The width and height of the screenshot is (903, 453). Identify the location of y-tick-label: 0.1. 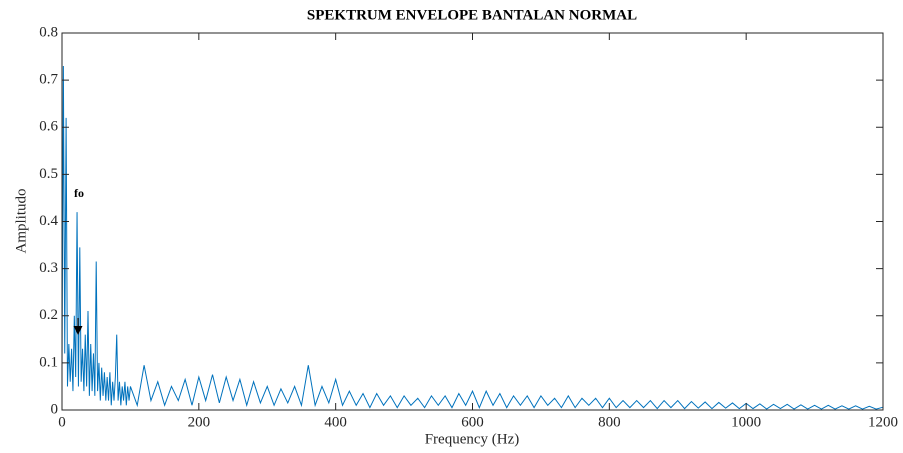
(48, 362).